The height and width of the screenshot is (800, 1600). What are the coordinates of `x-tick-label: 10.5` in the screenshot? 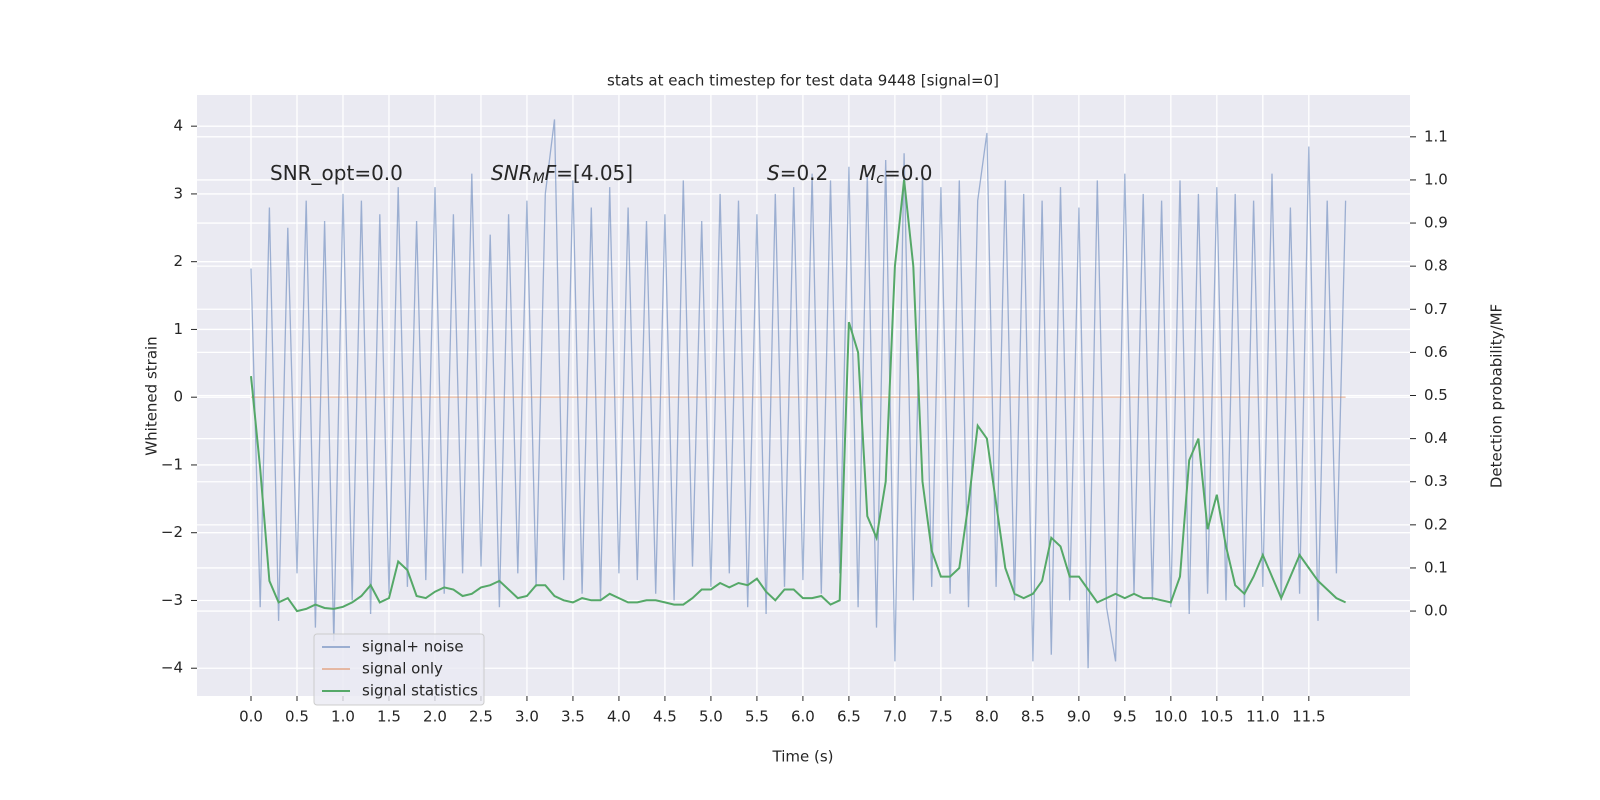 It's located at (1216, 717).